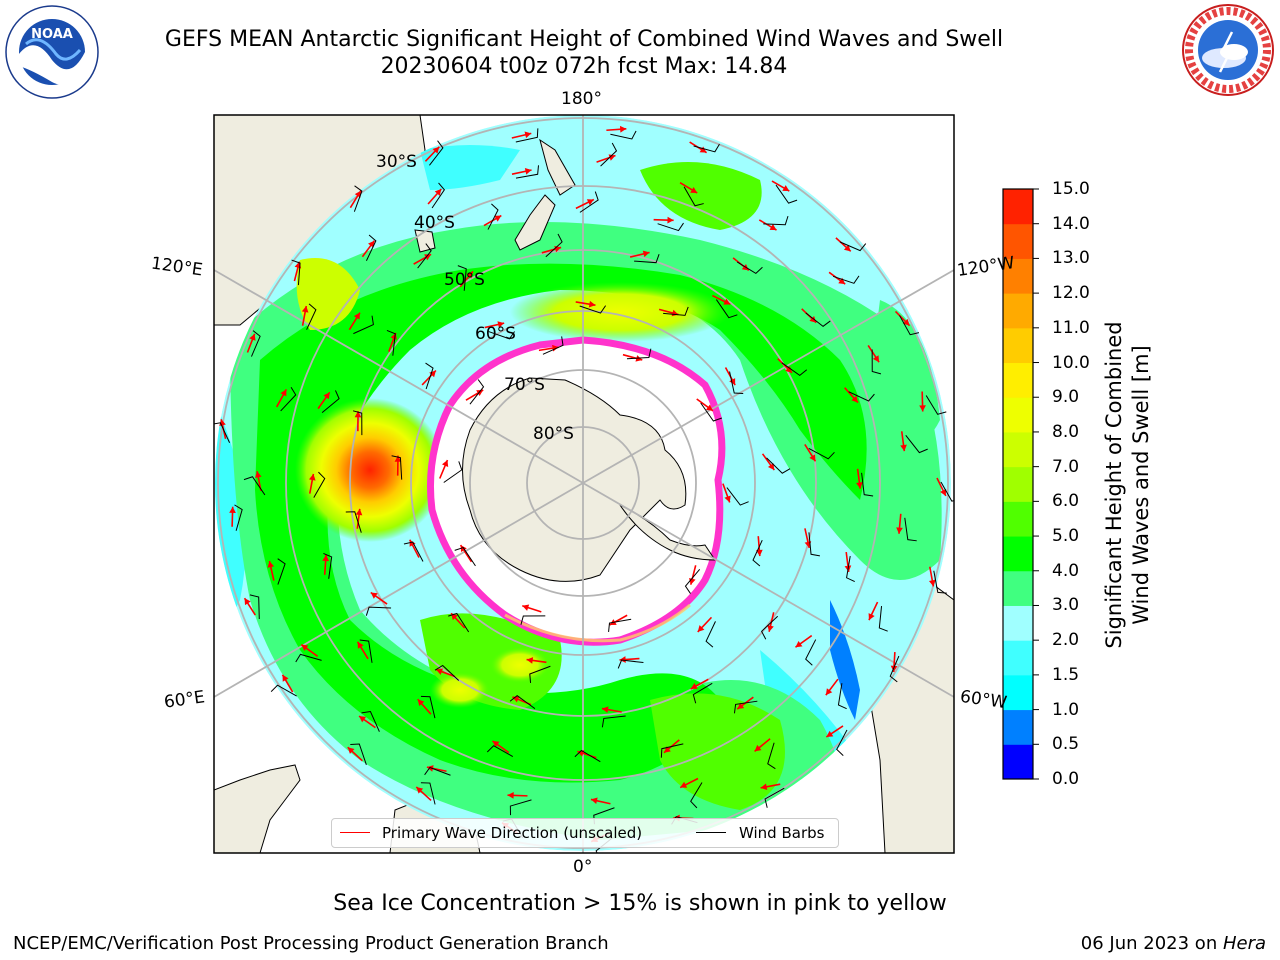 The width and height of the screenshot is (1280, 960). I want to click on antarctica-landmass, so click(574, 479).